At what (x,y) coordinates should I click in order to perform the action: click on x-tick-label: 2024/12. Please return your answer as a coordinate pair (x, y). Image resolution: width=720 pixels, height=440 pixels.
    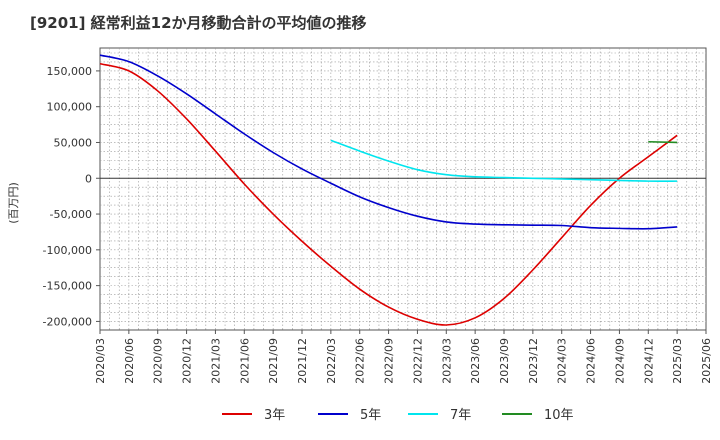
    Looking at the image, I should click on (648, 361).